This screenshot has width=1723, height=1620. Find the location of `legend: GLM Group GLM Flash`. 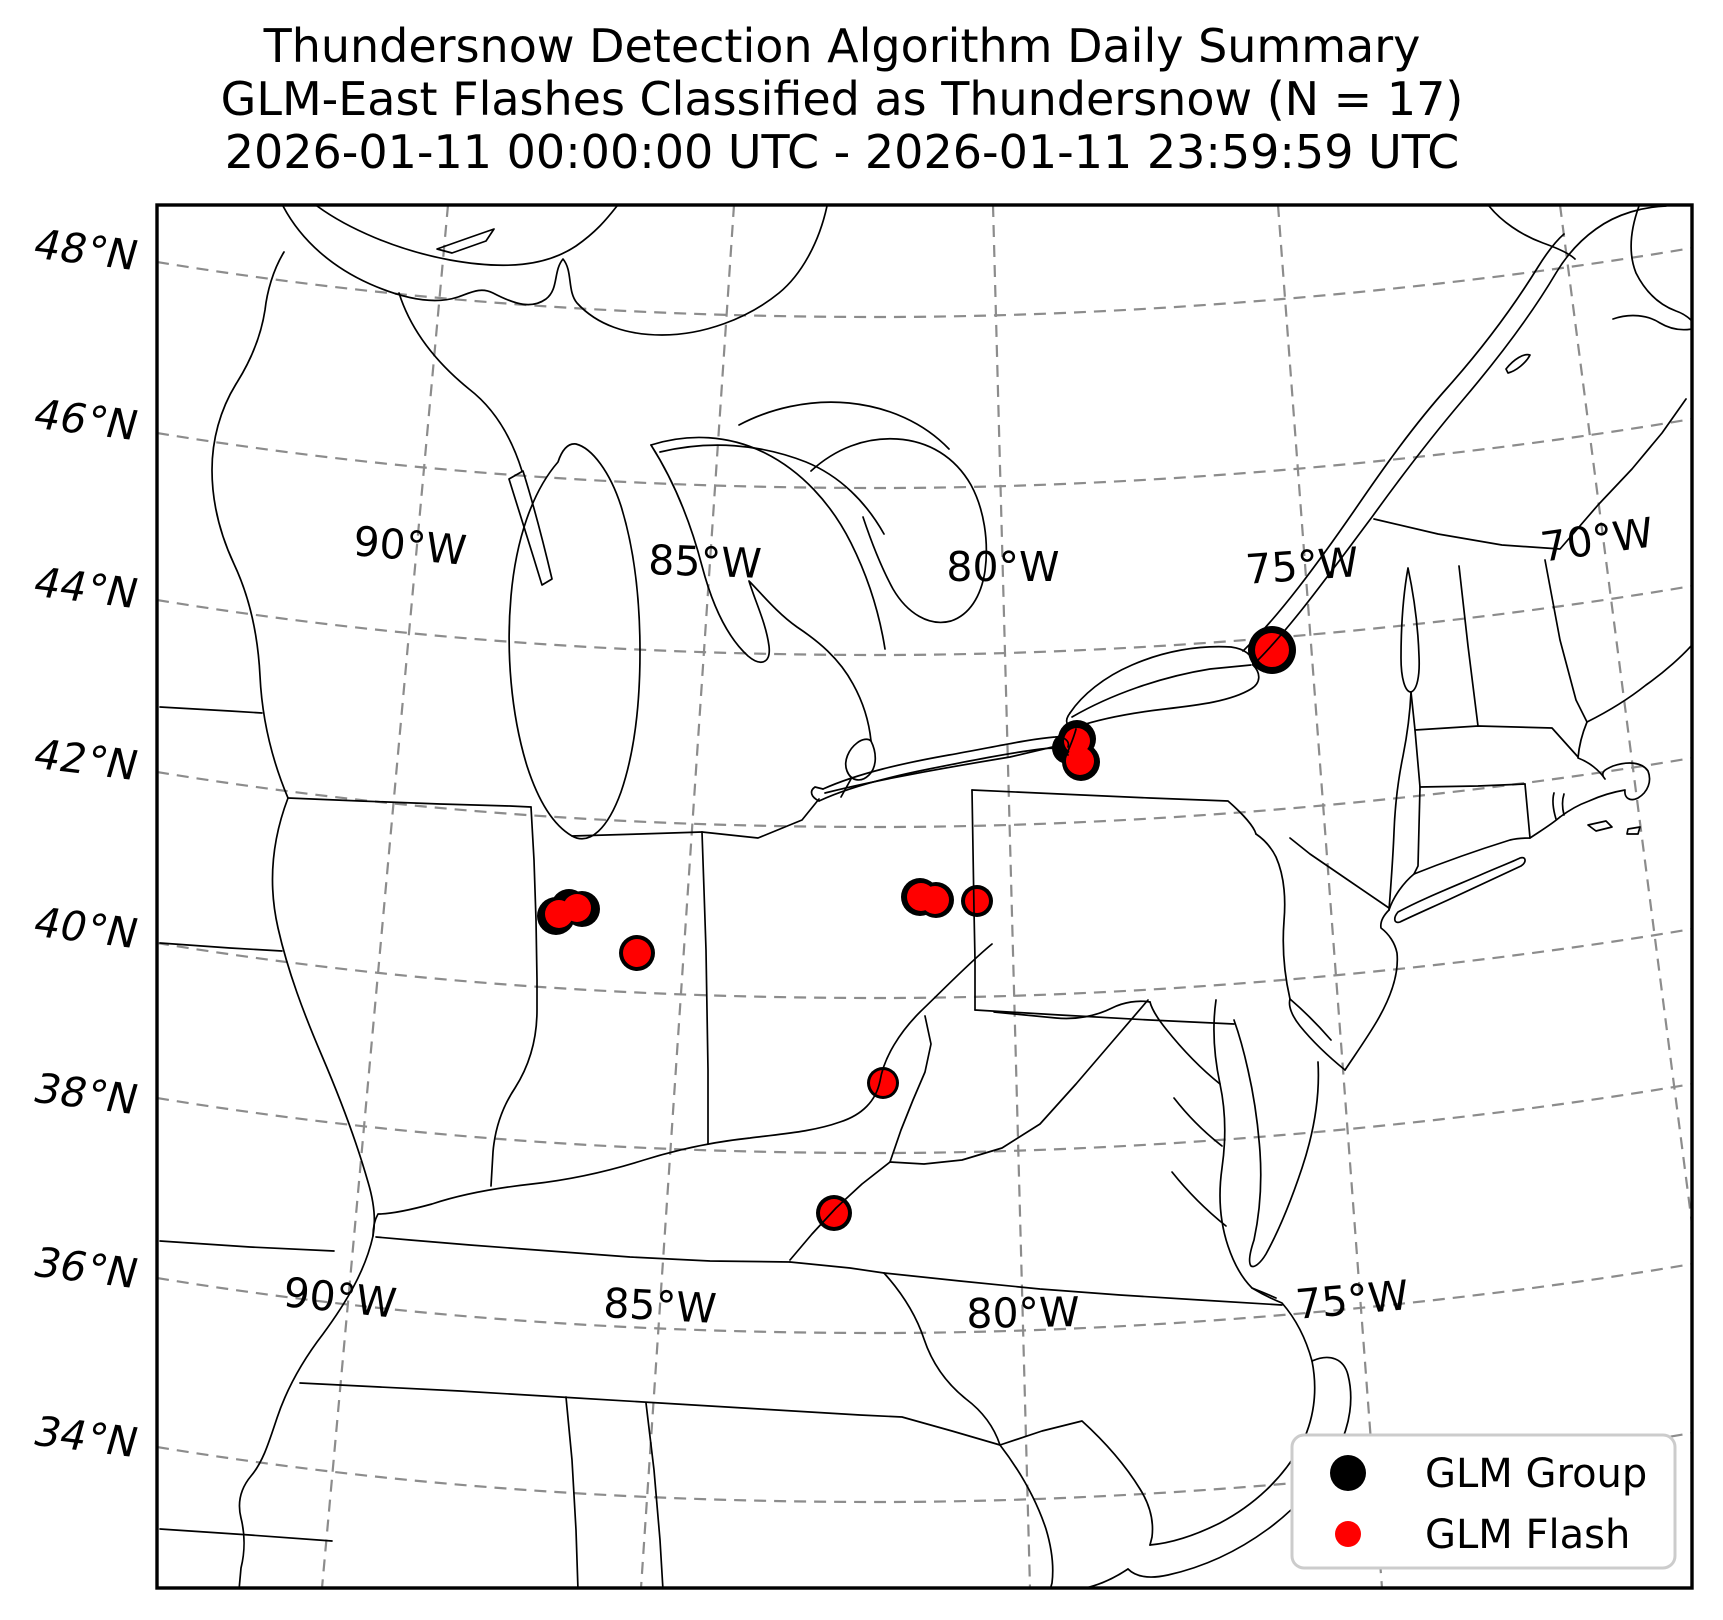

legend: GLM Group GLM Flash is located at coordinates (1483, 1501).